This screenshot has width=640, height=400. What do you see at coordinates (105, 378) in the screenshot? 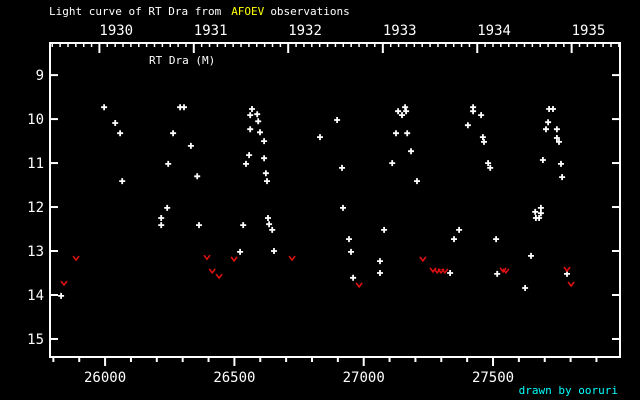
I see `x-axis-label: 26000` at bounding box center [105, 378].